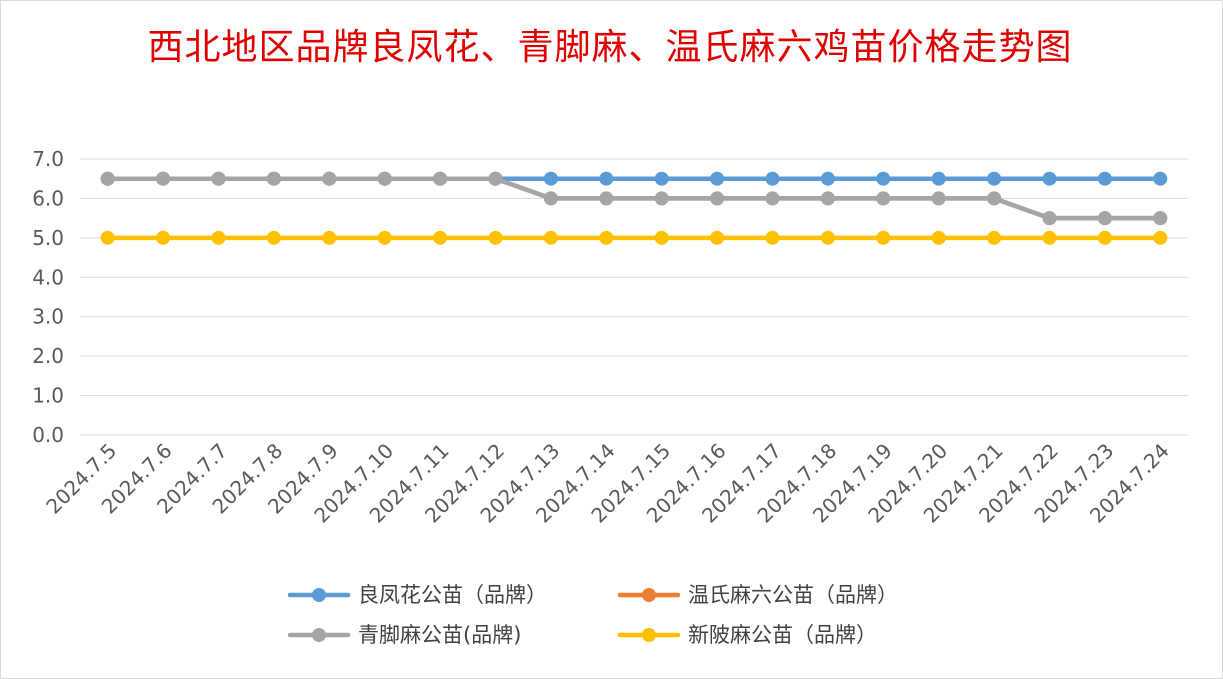  What do you see at coordinates (48, 238) in the screenshot?
I see `y-tick-label: 5.0` at bounding box center [48, 238].